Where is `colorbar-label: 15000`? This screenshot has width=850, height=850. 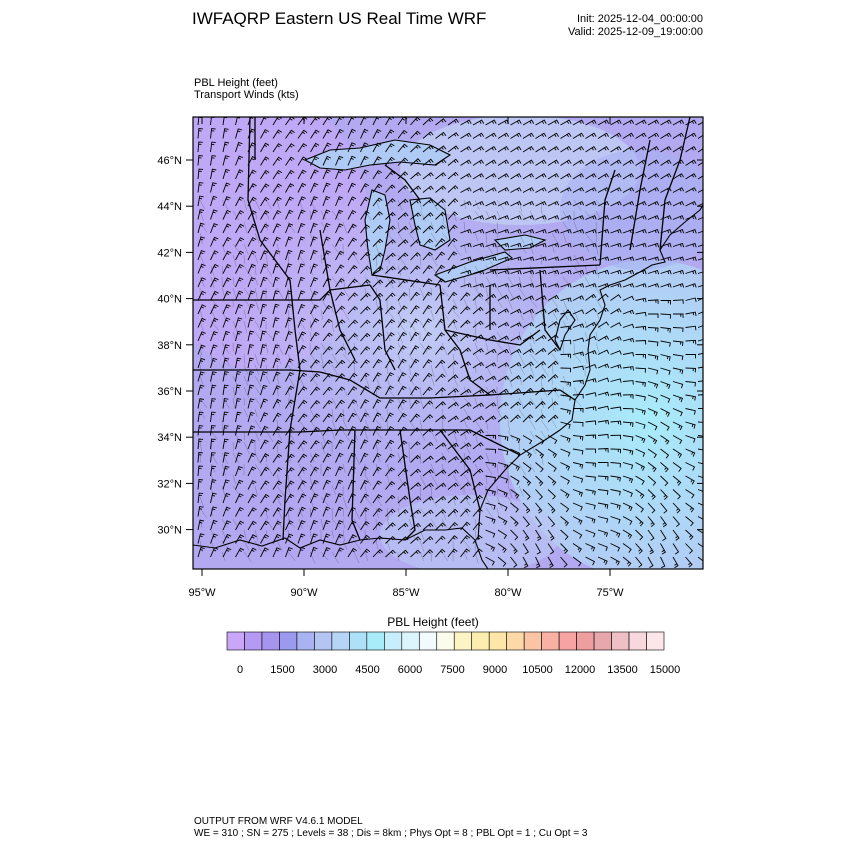 colorbar-label: 15000 is located at coordinates (665, 670).